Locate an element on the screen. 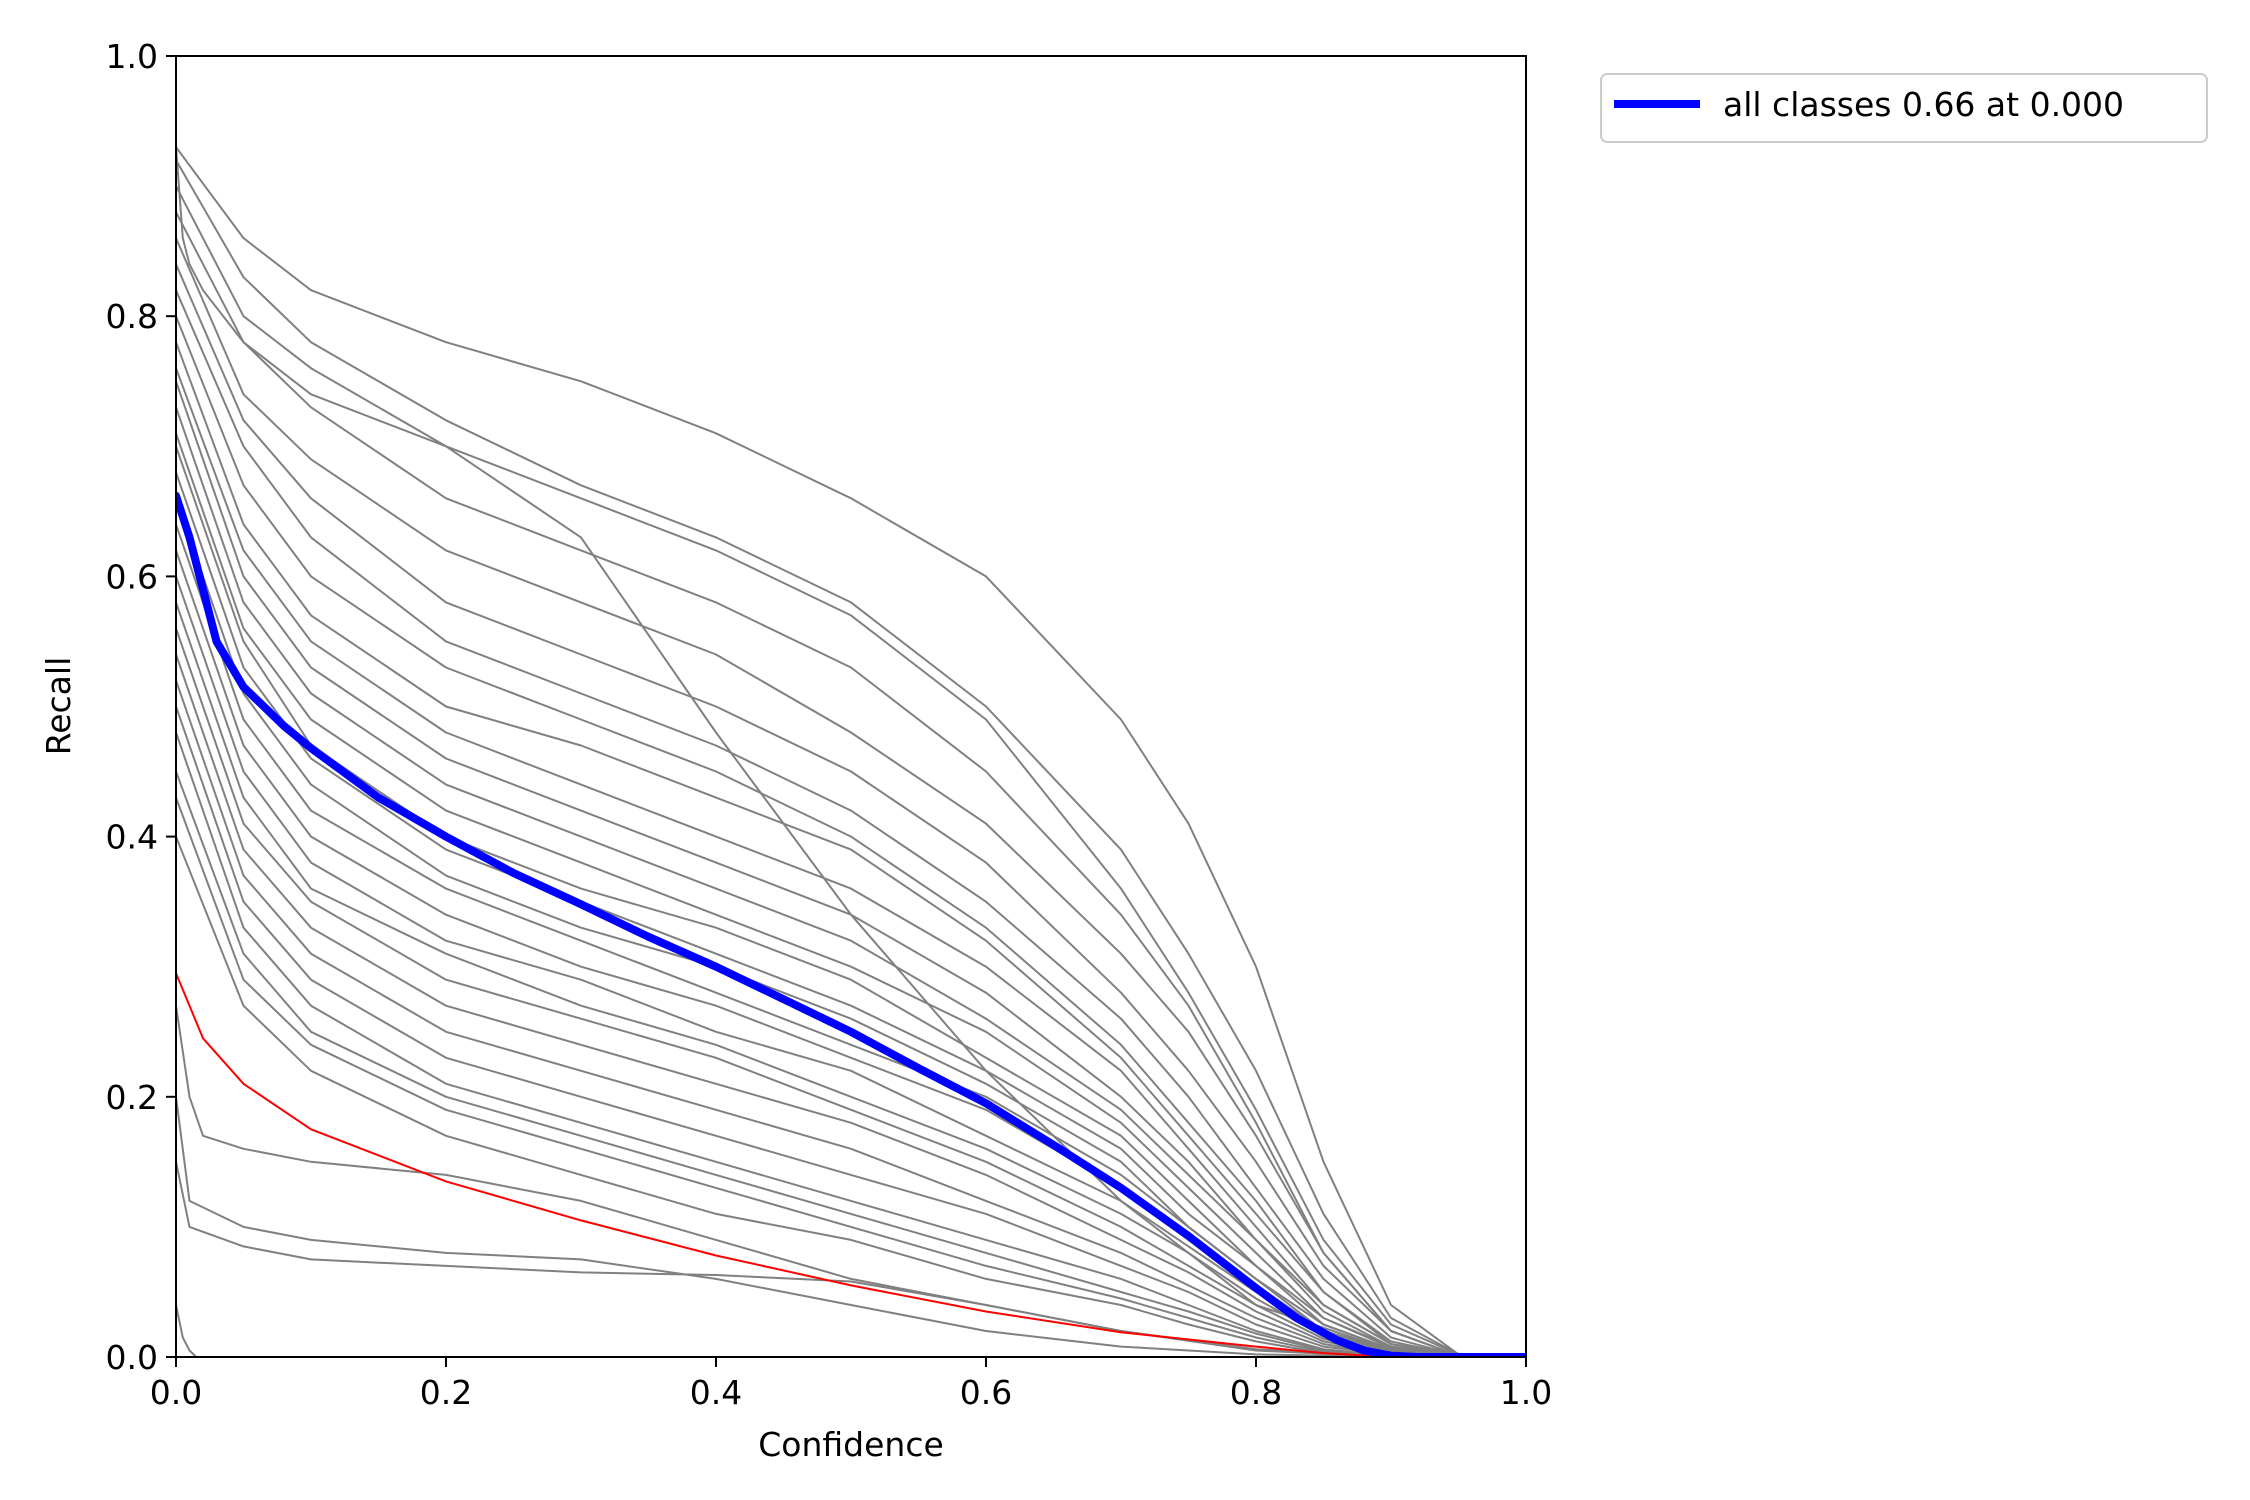 The height and width of the screenshot is (1500, 2250). legend: all classes 0.66 at 0.000 is located at coordinates (1904, 108).